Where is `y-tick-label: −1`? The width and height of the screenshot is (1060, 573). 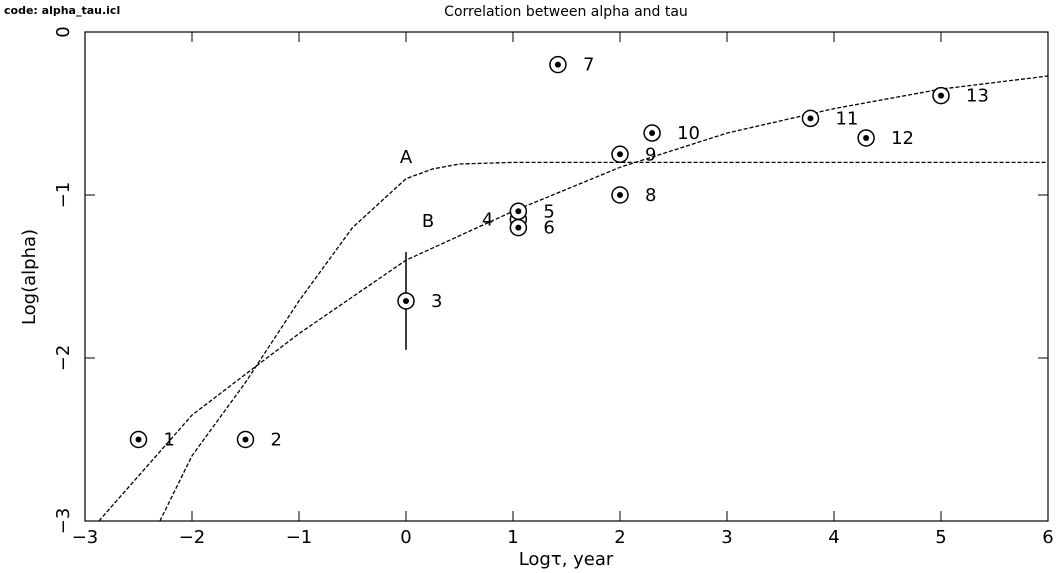
y-tick-label: −1 is located at coordinates (63, 195).